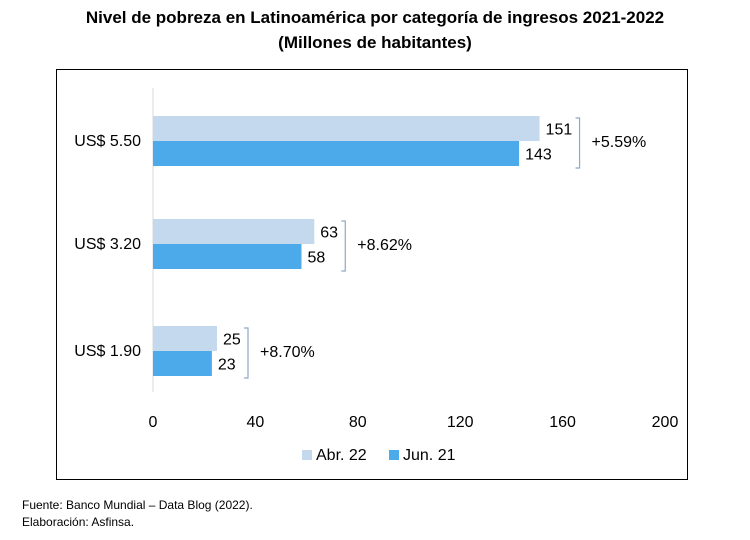 The height and width of the screenshot is (540, 750). What do you see at coordinates (107, 244) in the screenshot?
I see `category-label: US$ 3.20` at bounding box center [107, 244].